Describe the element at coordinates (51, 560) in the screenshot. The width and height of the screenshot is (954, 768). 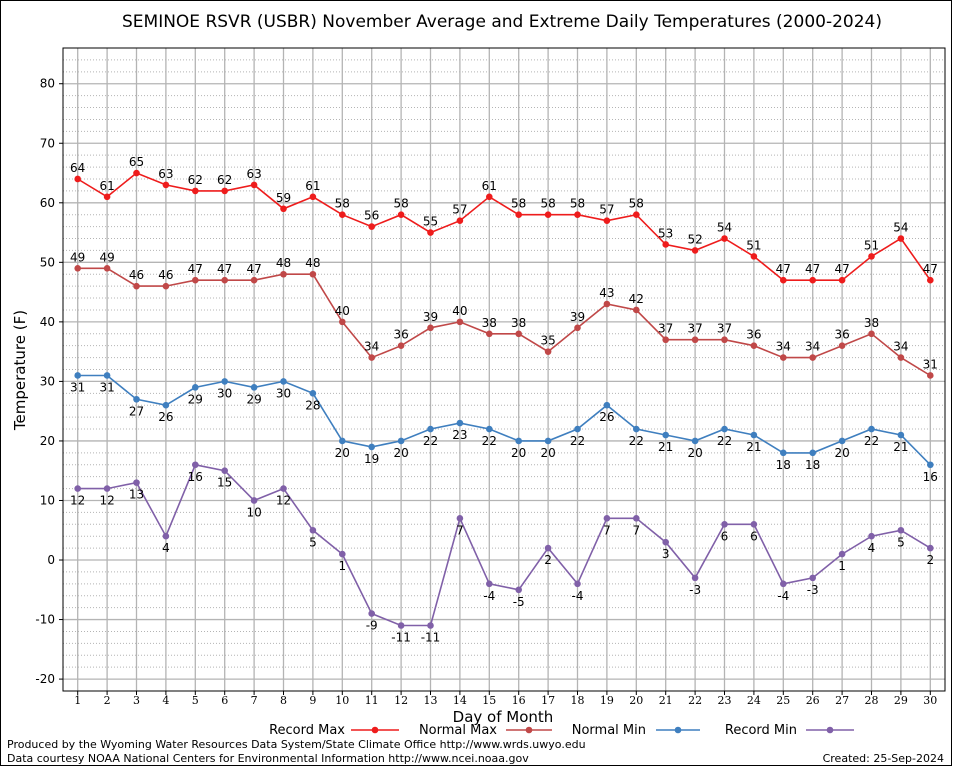
I see `y-tick-label: 0` at that location.